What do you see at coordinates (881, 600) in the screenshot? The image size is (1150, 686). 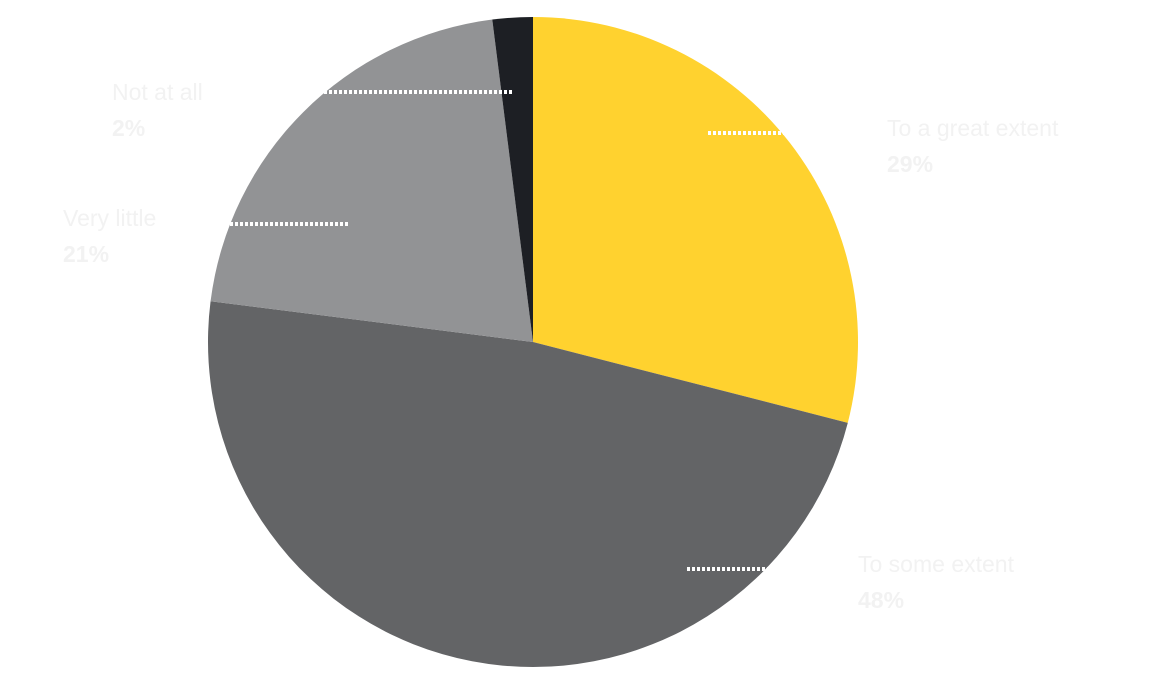 I see `slice-value-to-some-extent: 48%` at bounding box center [881, 600].